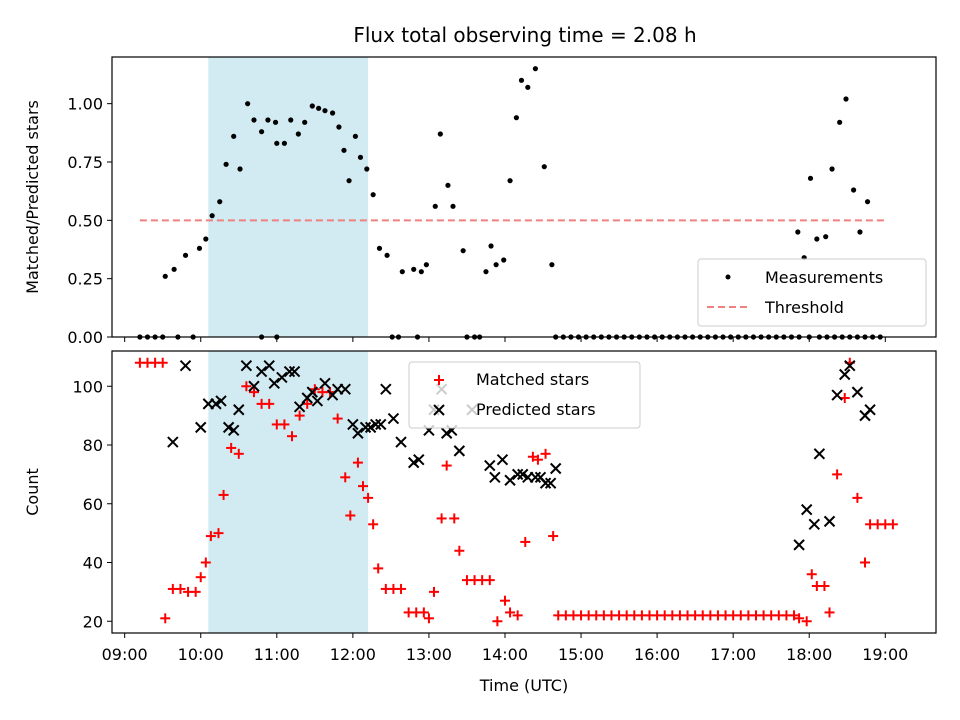 The width and height of the screenshot is (960, 720). I want to click on legend-matched-stars-marker, so click(439, 380).